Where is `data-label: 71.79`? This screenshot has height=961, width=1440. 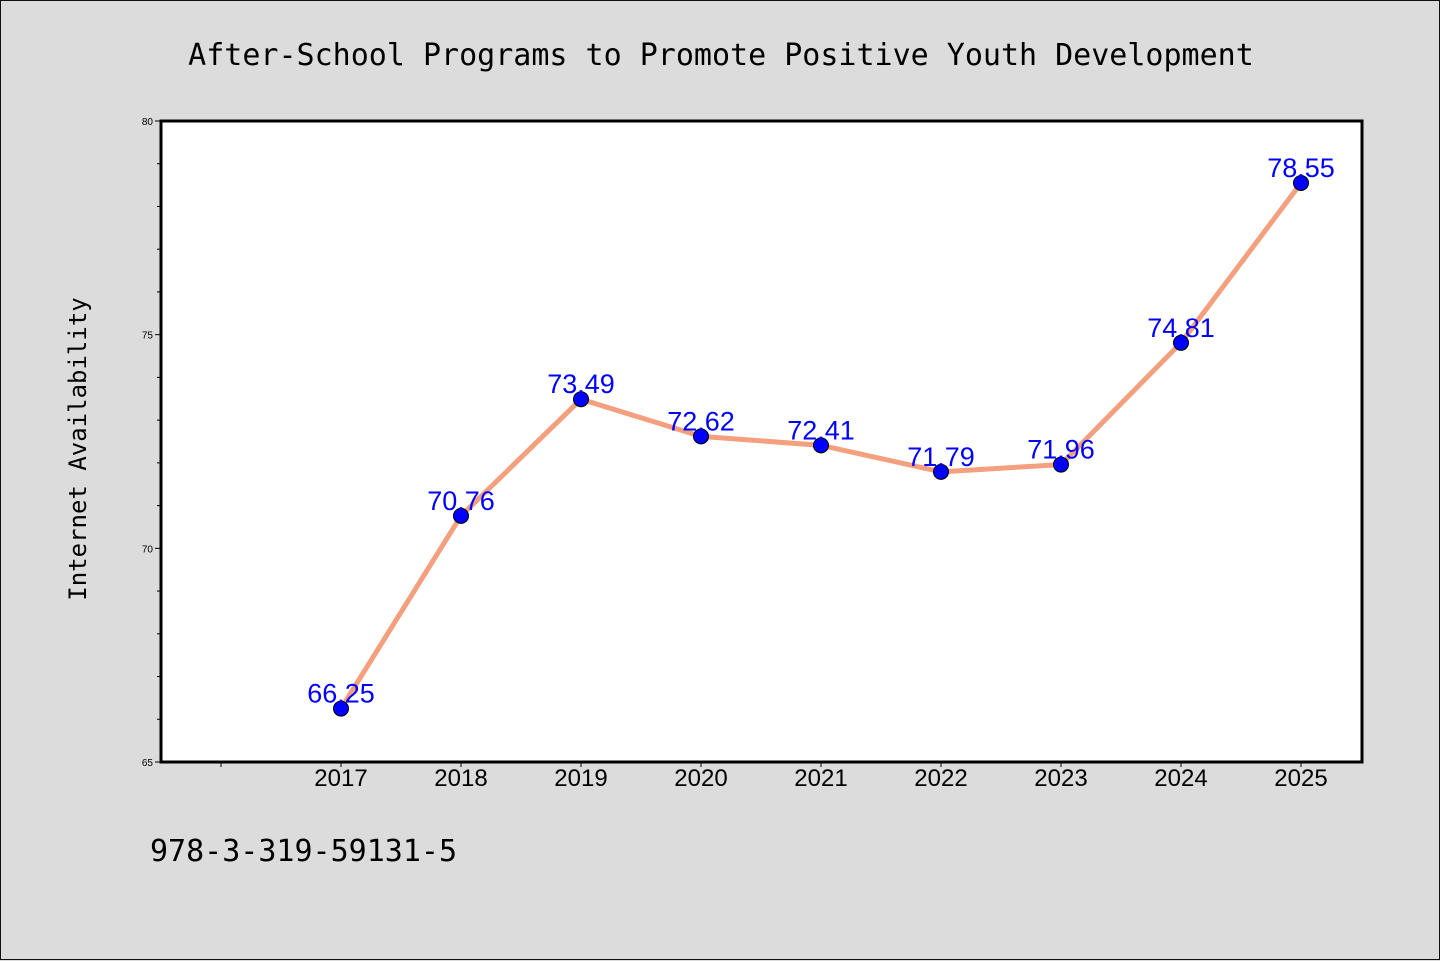 data-label: 71.79 is located at coordinates (941, 457).